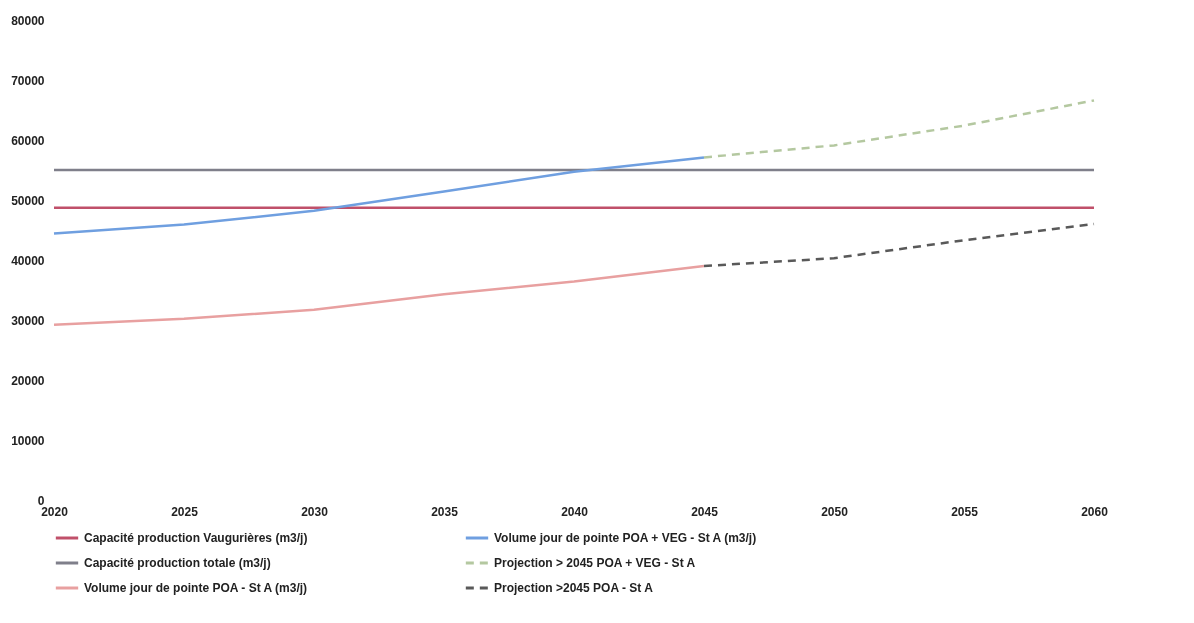 This screenshot has height=623, width=1194. I want to click on legend-label: Volume jour de pointe POA - St A (m3/j), so click(196, 588).